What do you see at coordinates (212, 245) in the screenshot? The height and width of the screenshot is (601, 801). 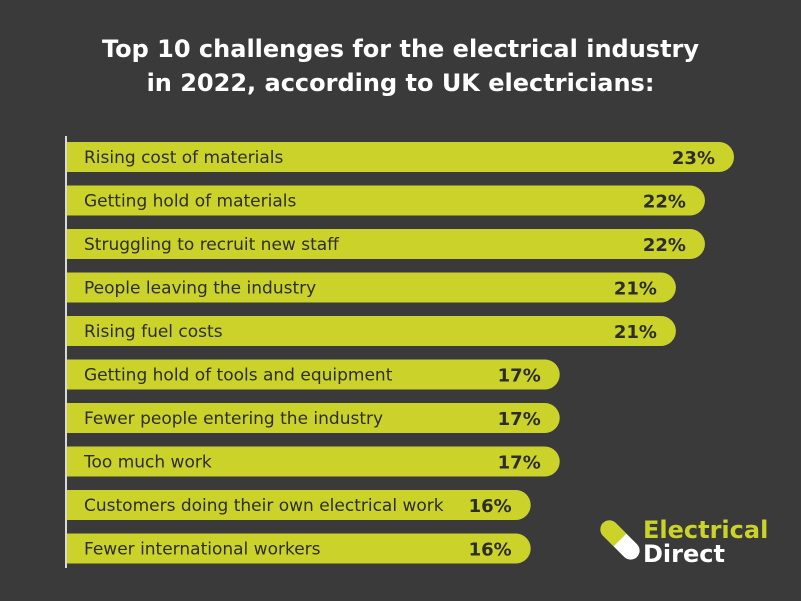 I see `bar-category-label: Struggling to recruit new staff` at bounding box center [212, 245].